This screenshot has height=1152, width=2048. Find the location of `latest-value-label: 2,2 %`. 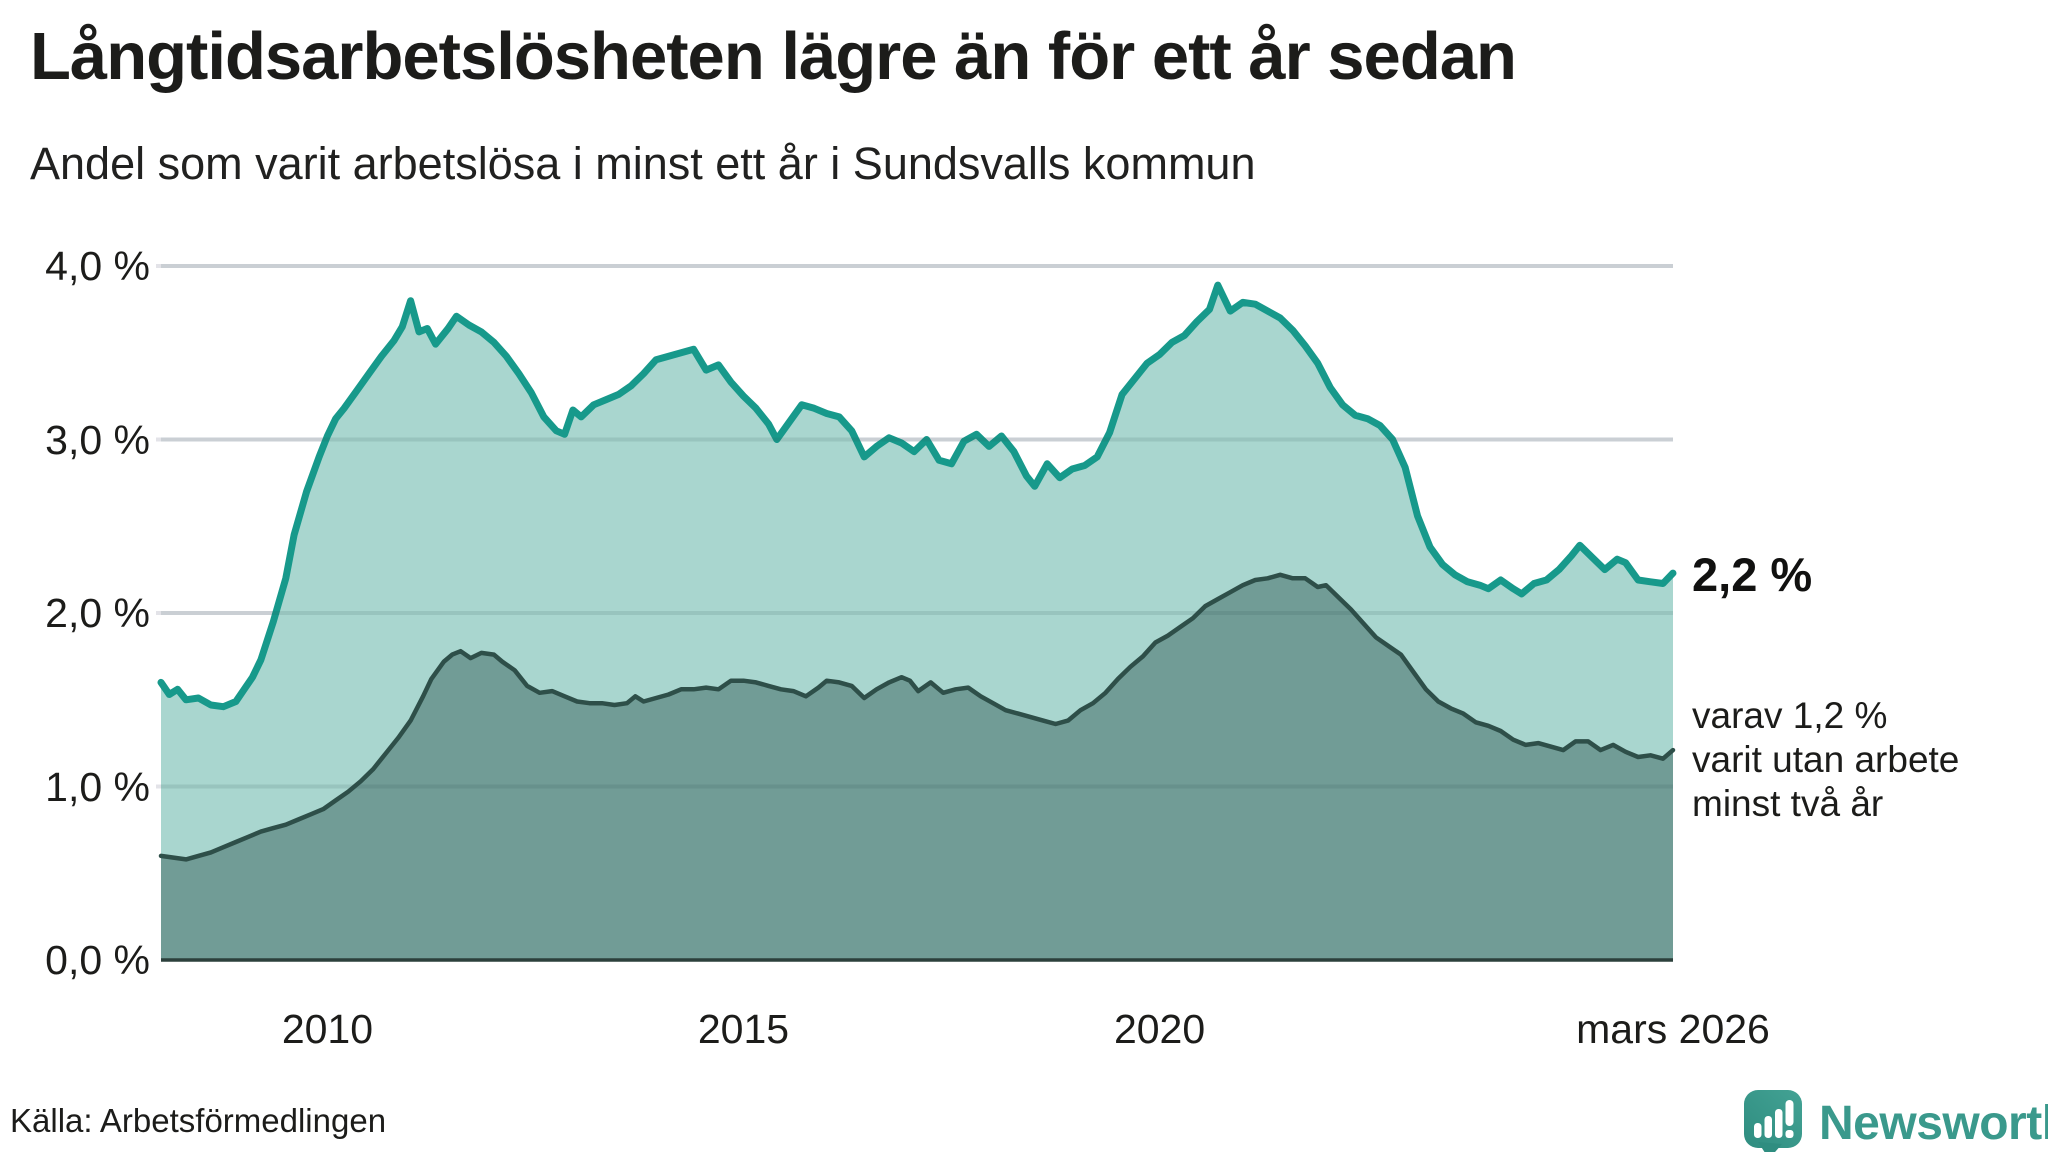

latest-value-label: 2,2 % is located at coordinates (1752, 574).